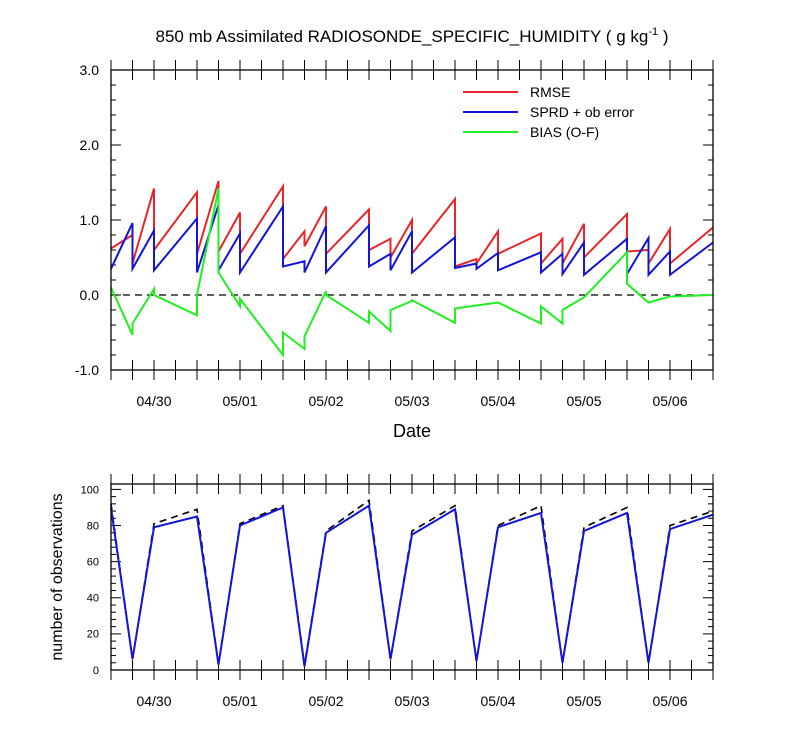 This screenshot has width=800, height=750. Describe the element at coordinates (153, 701) in the screenshot. I see `bottom-x-tick-label: 04/30` at that location.